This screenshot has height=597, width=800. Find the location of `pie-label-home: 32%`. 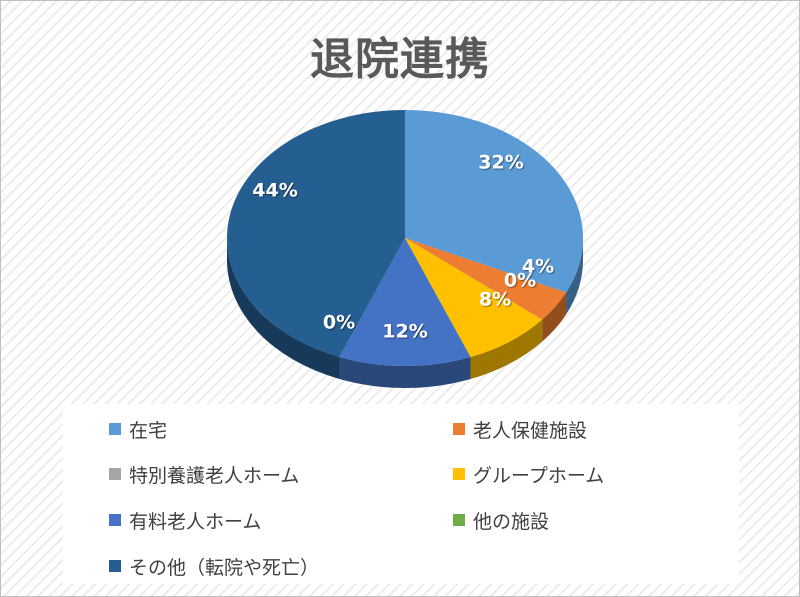

pie-label-home: 32% is located at coordinates (500, 163).